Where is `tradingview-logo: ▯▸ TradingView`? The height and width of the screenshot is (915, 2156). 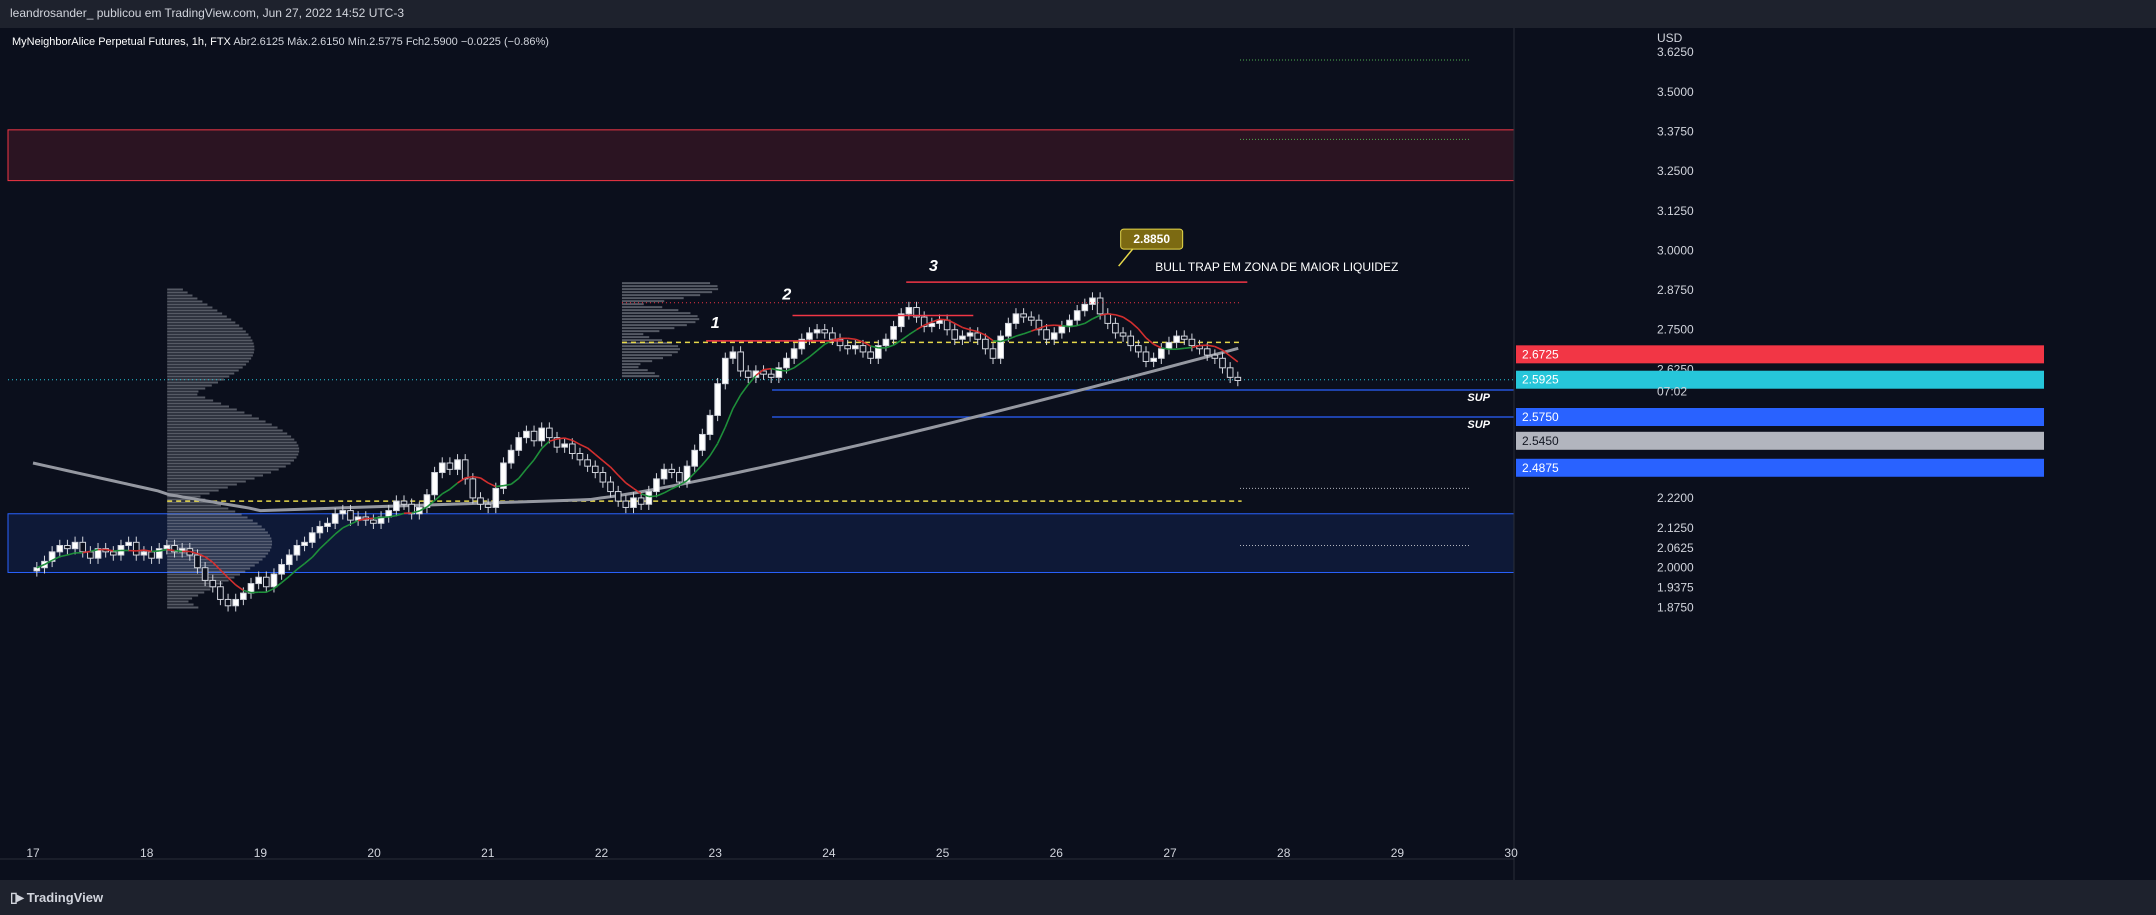 tradingview-logo: ▯▸ TradingView is located at coordinates (56, 897).